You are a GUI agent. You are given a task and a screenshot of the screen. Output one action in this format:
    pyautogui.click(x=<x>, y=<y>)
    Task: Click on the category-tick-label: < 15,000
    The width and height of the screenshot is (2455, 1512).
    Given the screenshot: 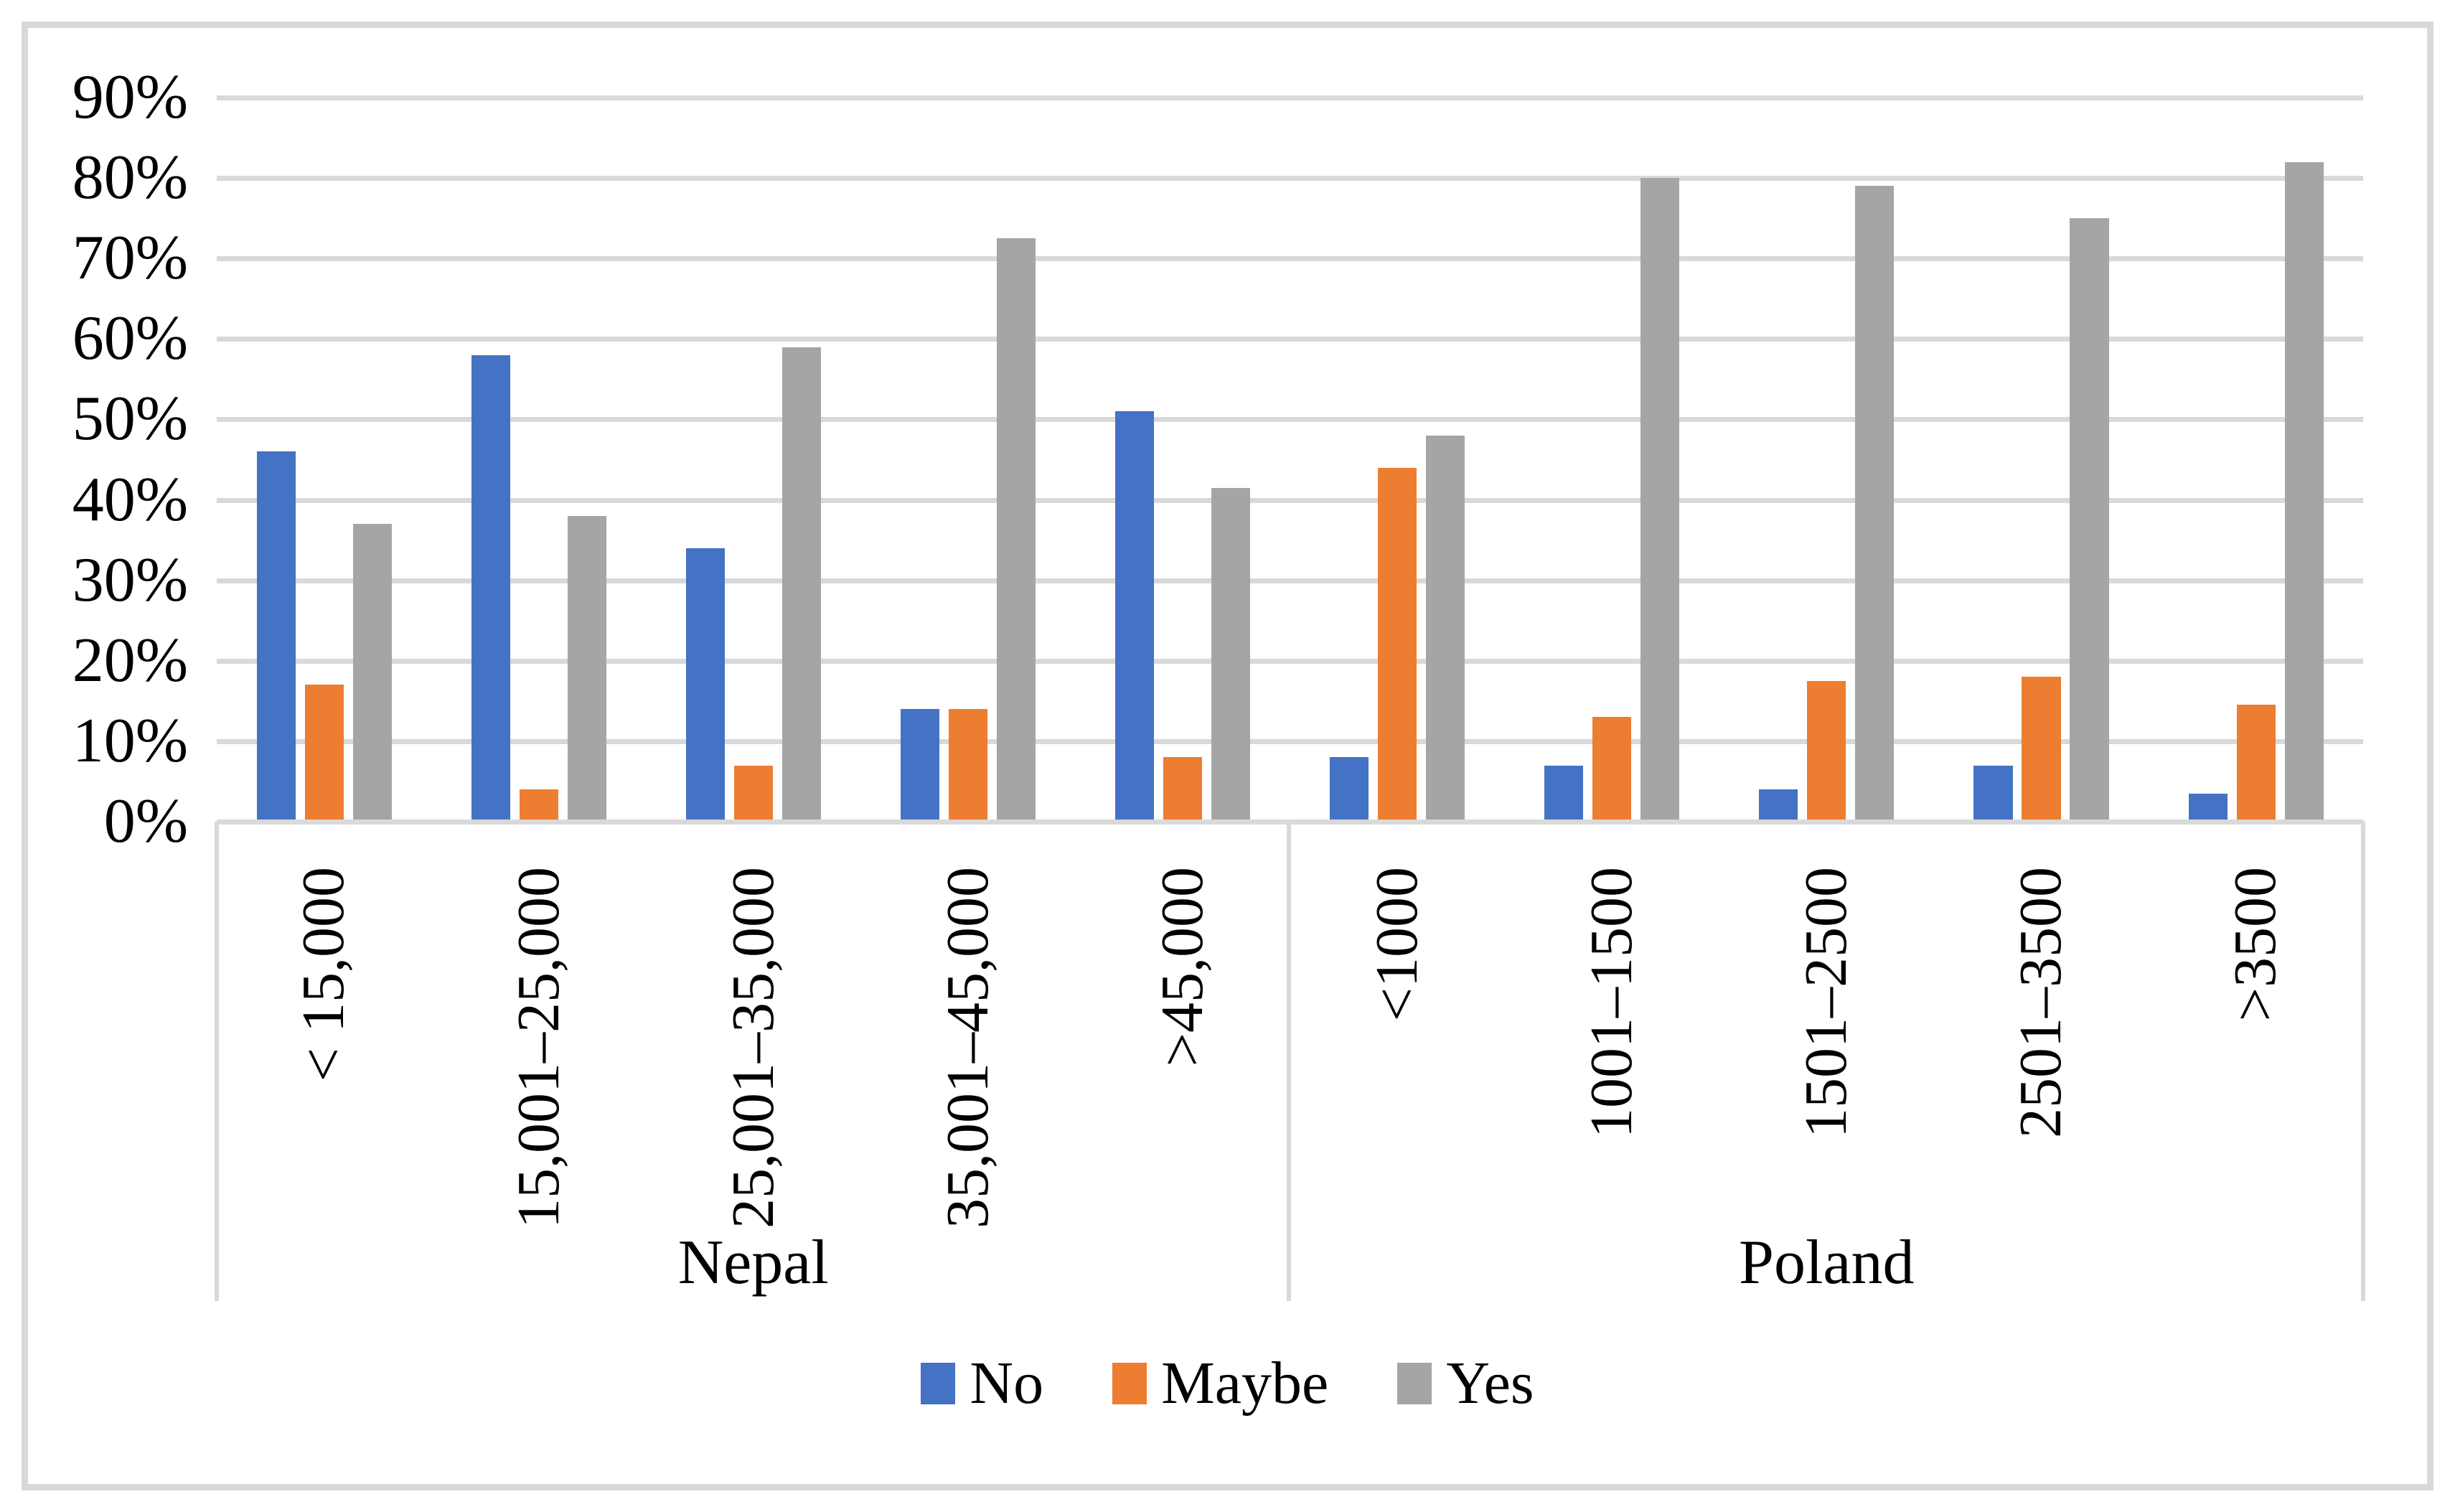 What is the action you would take?
    pyautogui.click(x=323, y=975)
    